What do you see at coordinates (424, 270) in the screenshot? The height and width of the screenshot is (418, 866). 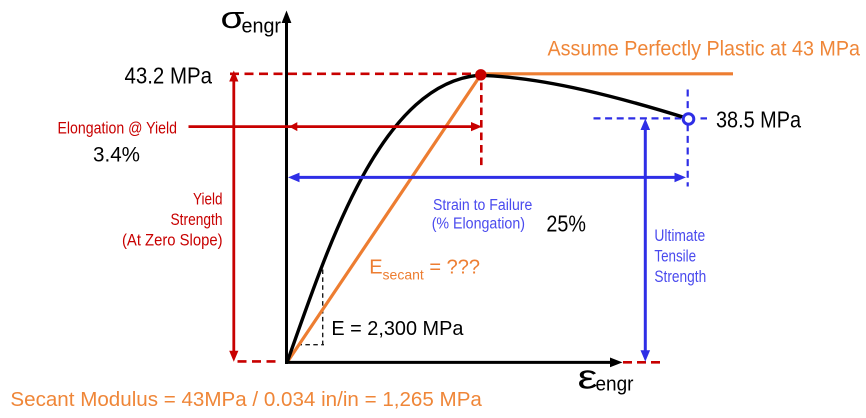 I see `svg-text: Esecant = ???` at bounding box center [424, 270].